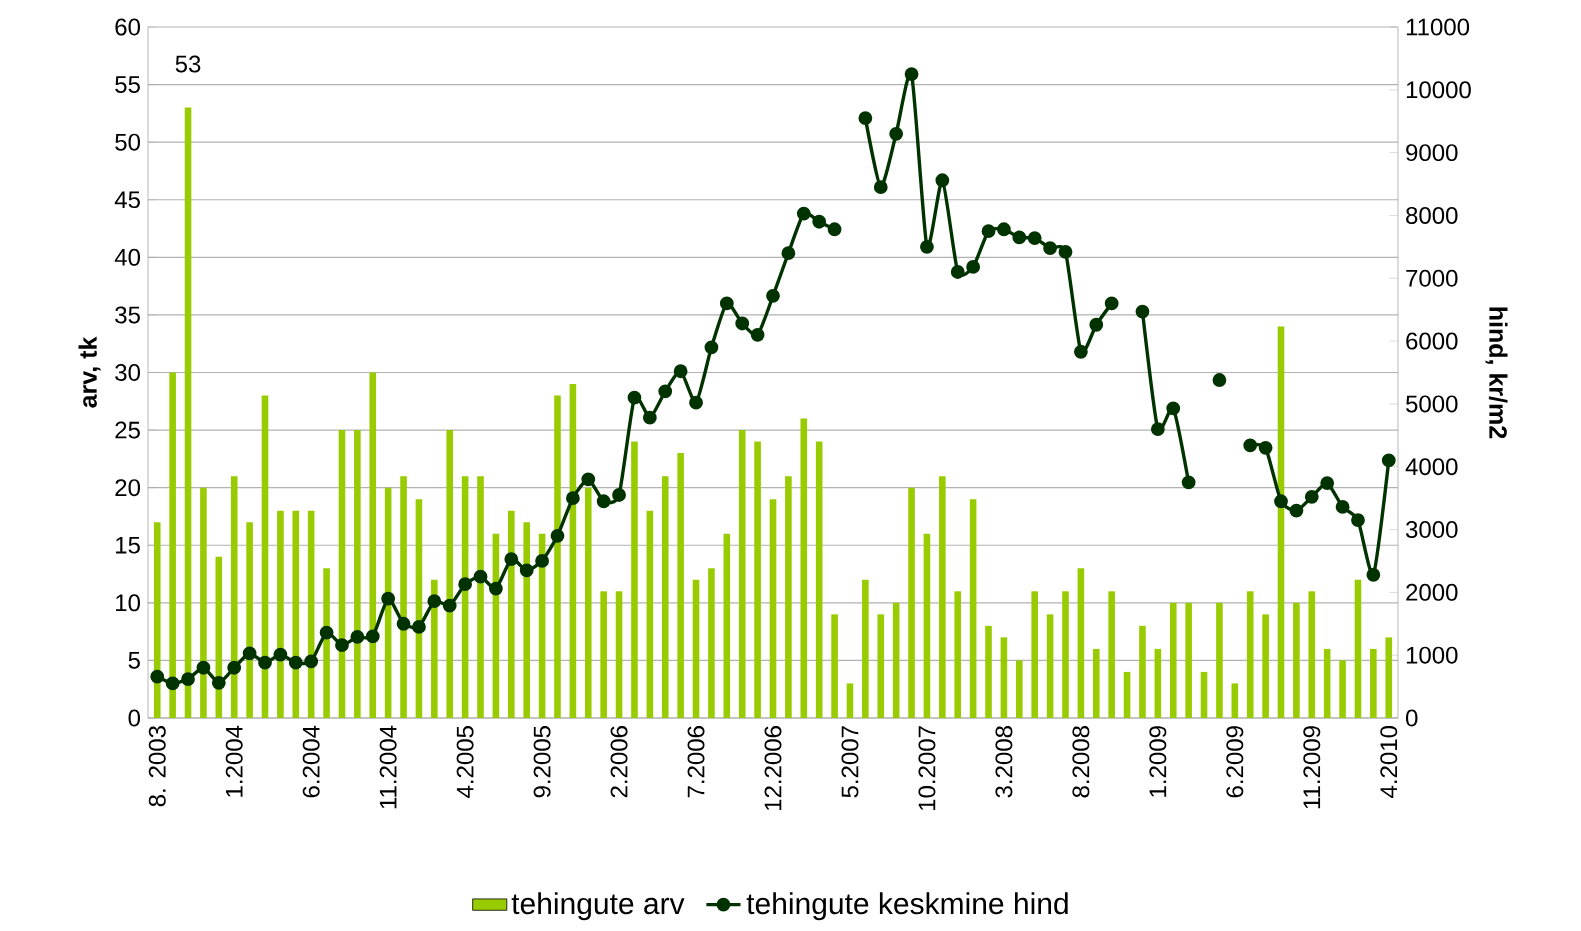 Image resolution: width=1581 pixels, height=931 pixels. I want to click on x-tick-label: 3.2008, so click(1004, 762).